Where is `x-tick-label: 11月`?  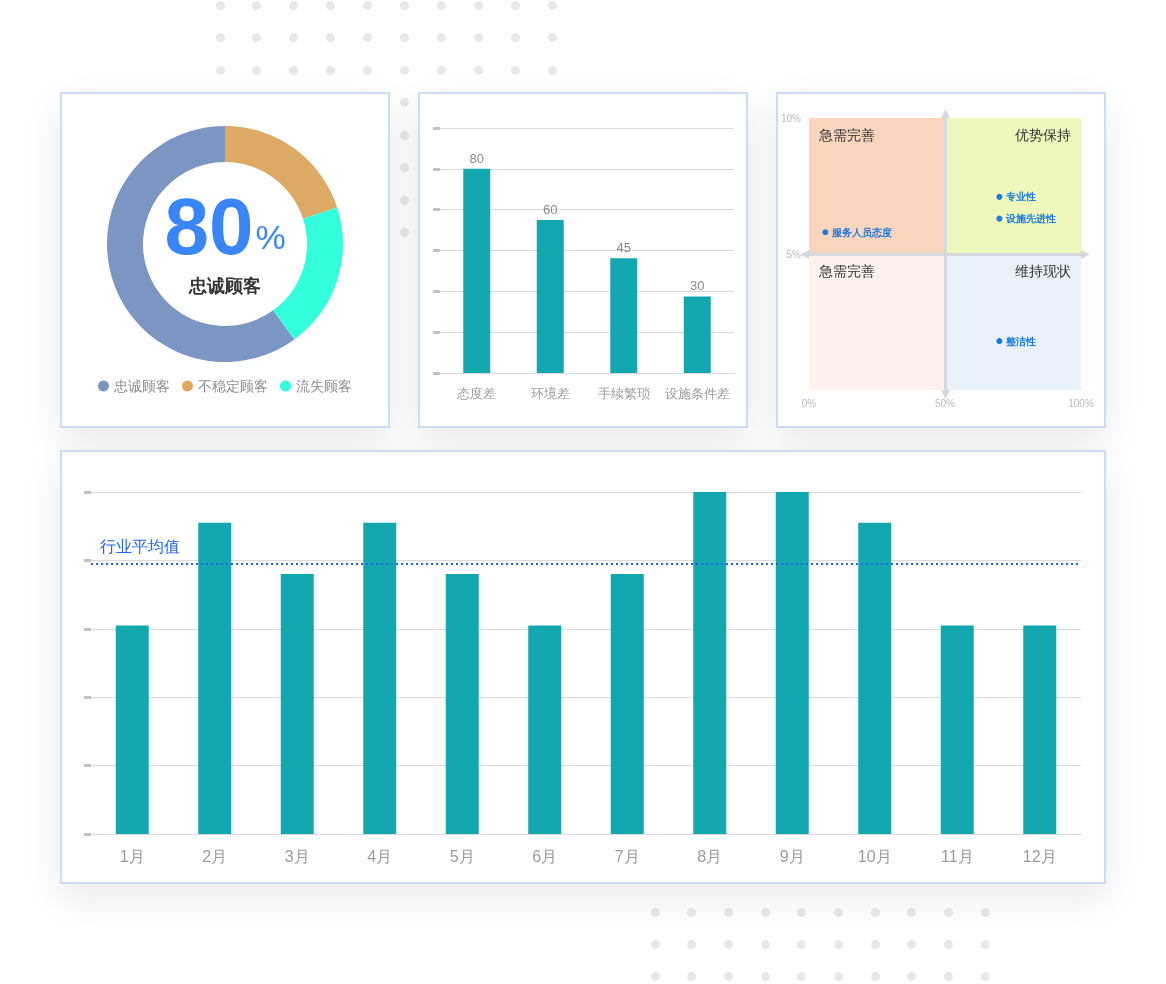
x-tick-label: 11月 is located at coordinates (957, 856).